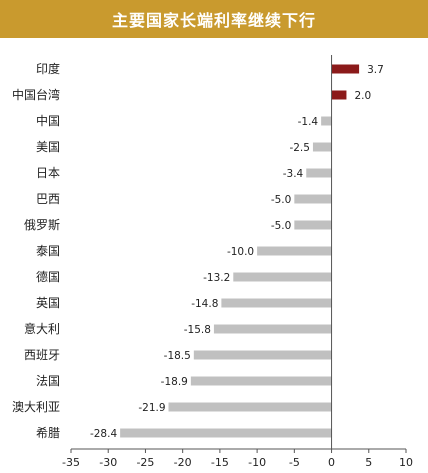 The width and height of the screenshot is (428, 473). Describe the element at coordinates (183, 462) in the screenshot. I see `x-tick-label: -20` at that location.